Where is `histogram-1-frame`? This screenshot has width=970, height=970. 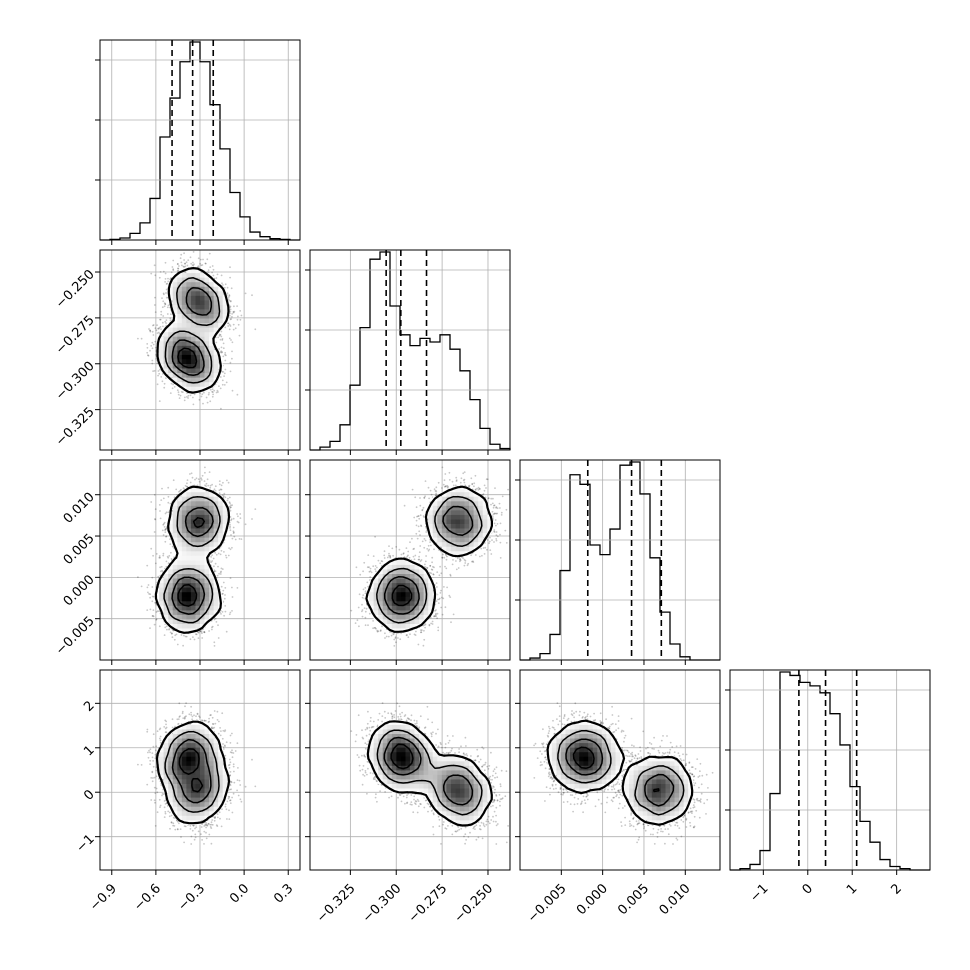 histogram-1-frame is located at coordinates (410, 350).